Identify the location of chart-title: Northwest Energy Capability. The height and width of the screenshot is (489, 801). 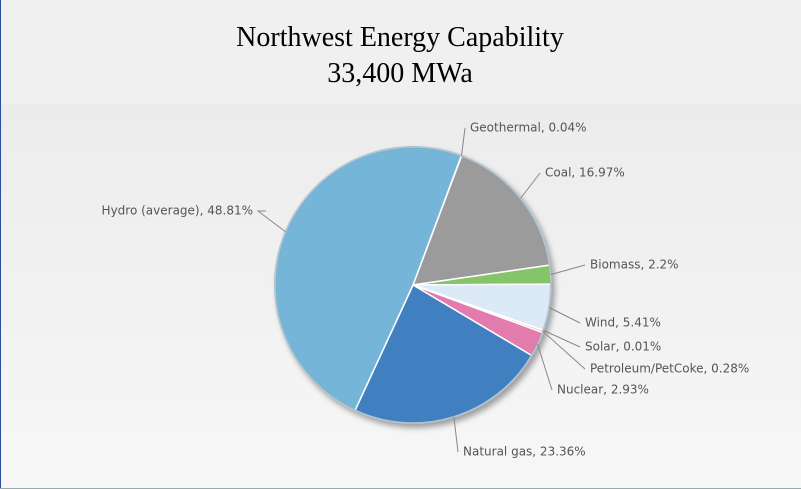
(400, 37).